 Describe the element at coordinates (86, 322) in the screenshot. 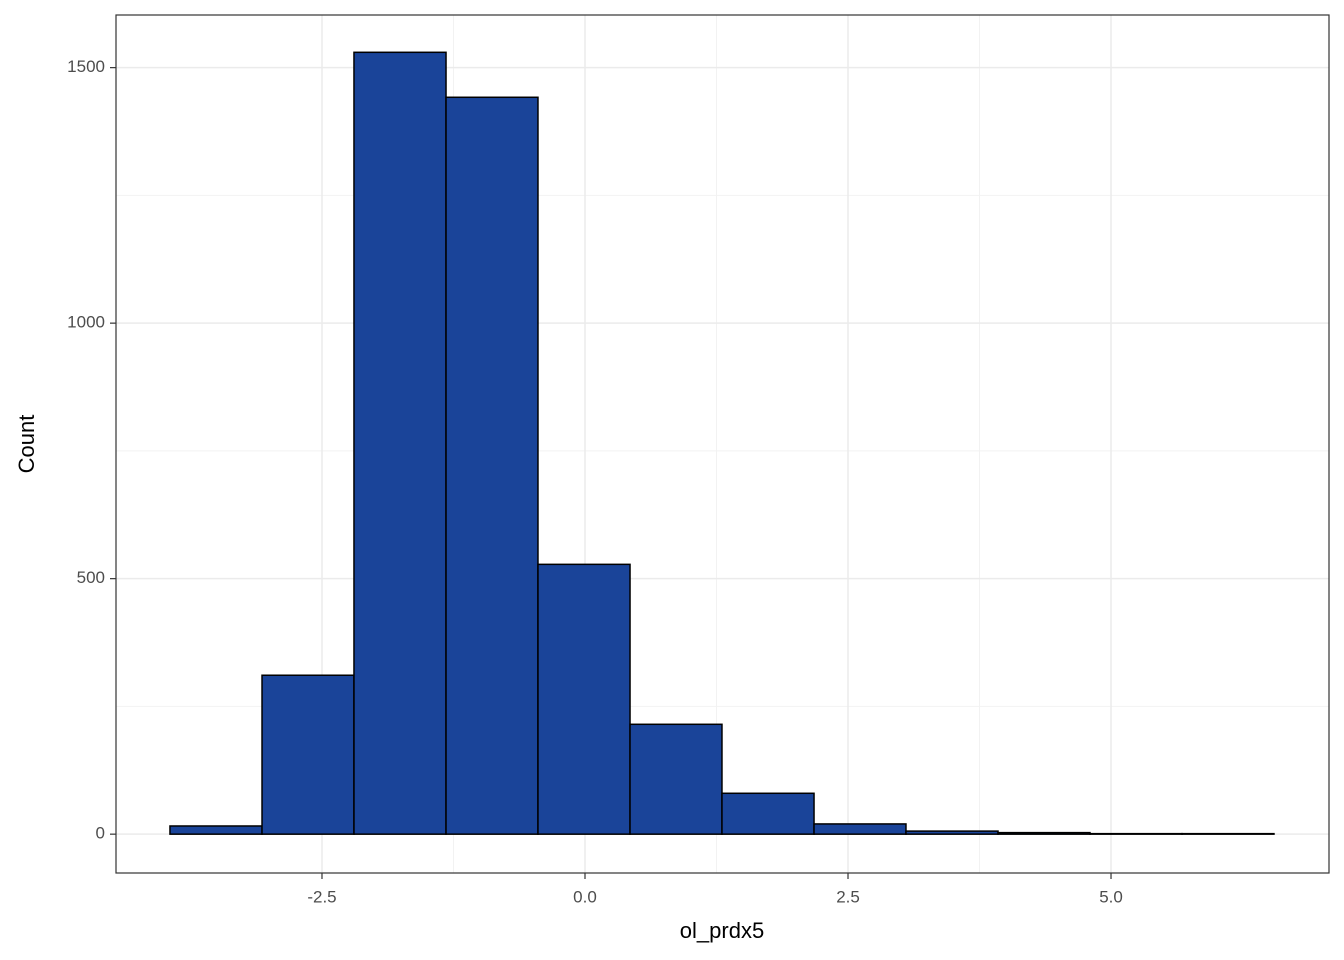

I see `y-tick-label: 1000` at that location.